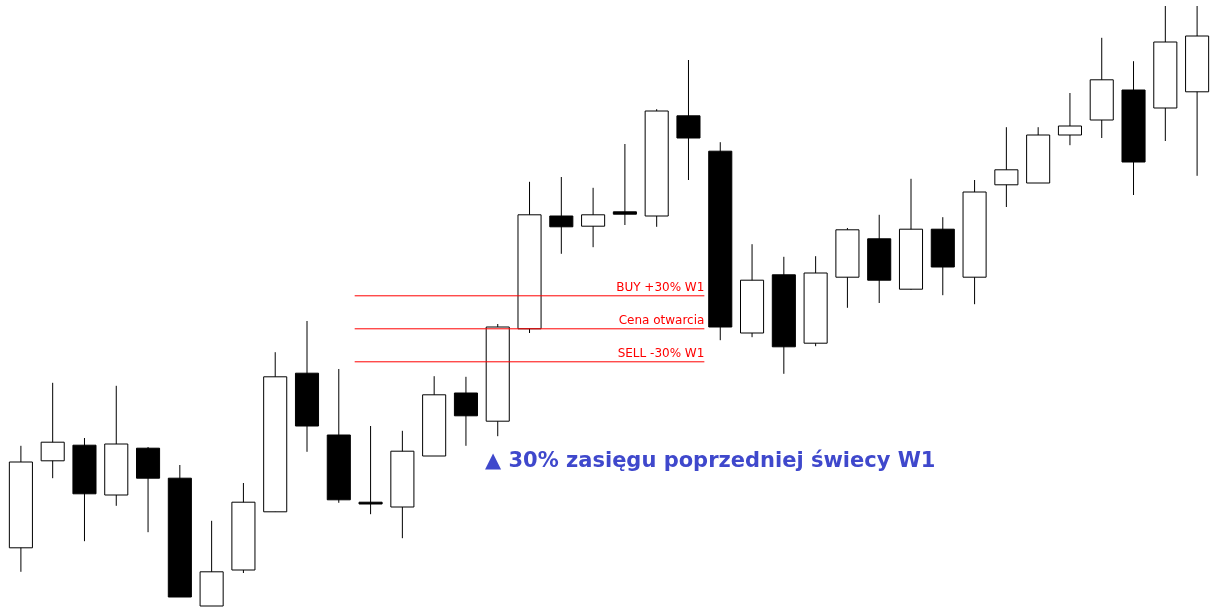 The width and height of the screenshot is (1218, 615). Describe the element at coordinates (661, 352) in the screenshot. I see `ref-line-label: SELL -30% W1` at that location.